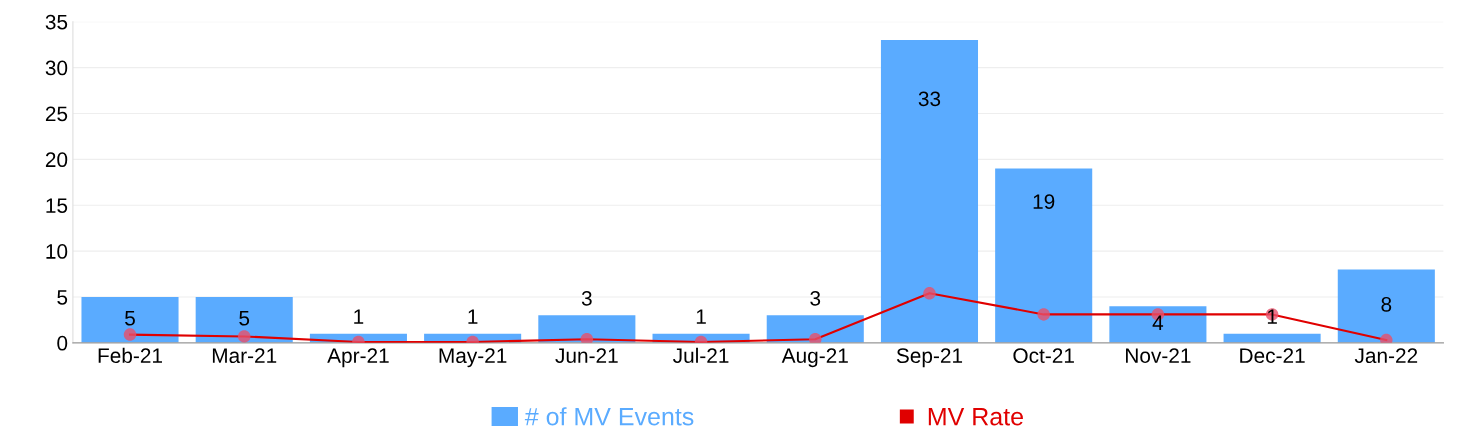 The image size is (1458, 434). I want to click on y-tick-label: 15, so click(57, 205).